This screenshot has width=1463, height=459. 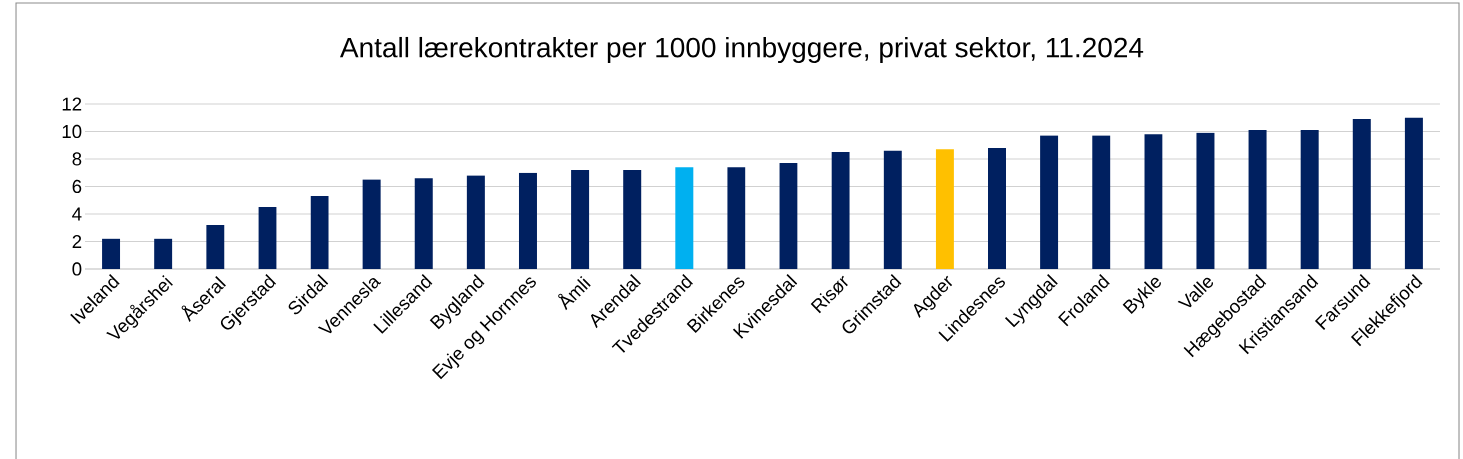 I want to click on y-tick-label: 8, so click(x=77, y=159).